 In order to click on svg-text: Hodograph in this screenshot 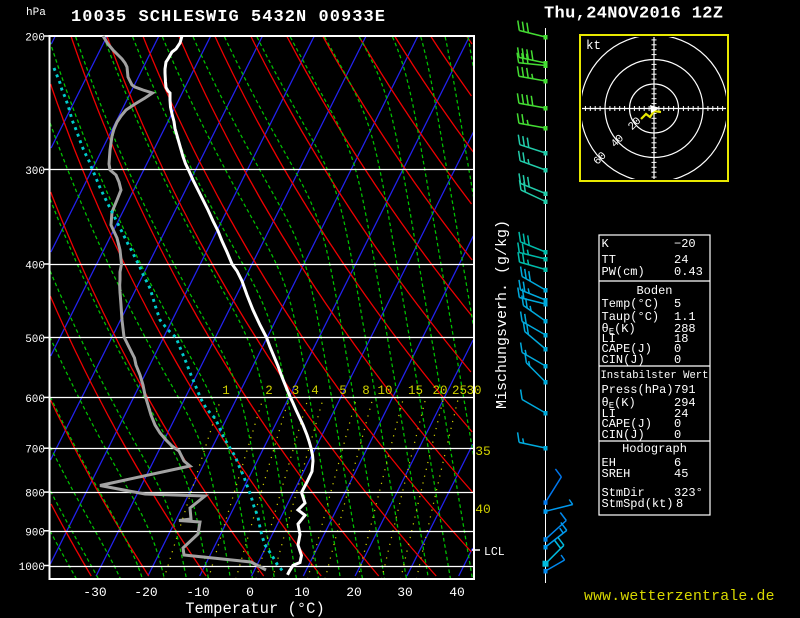, I will do `click(654, 449)`.